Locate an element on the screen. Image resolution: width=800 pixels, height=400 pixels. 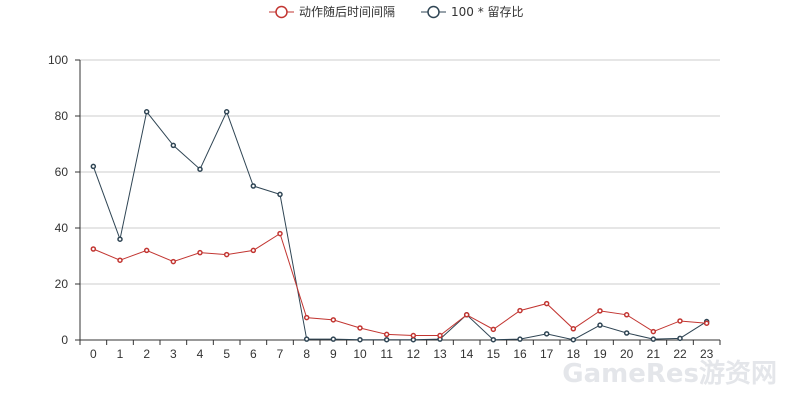
legend-item-1: 100 * 留存比 is located at coordinates (472, 12).